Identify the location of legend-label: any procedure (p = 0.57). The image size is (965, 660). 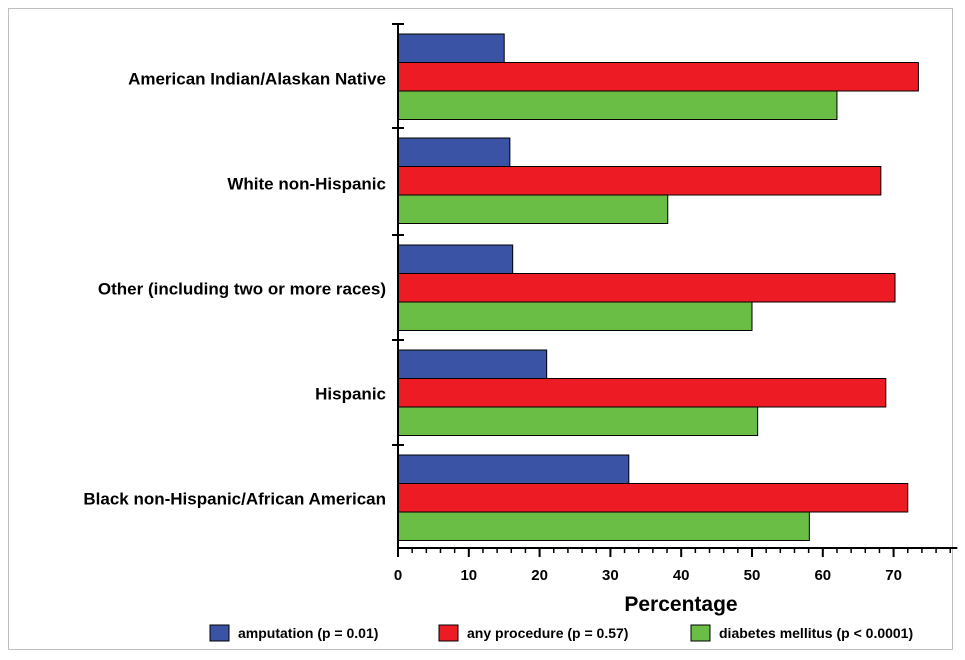
(547, 633).